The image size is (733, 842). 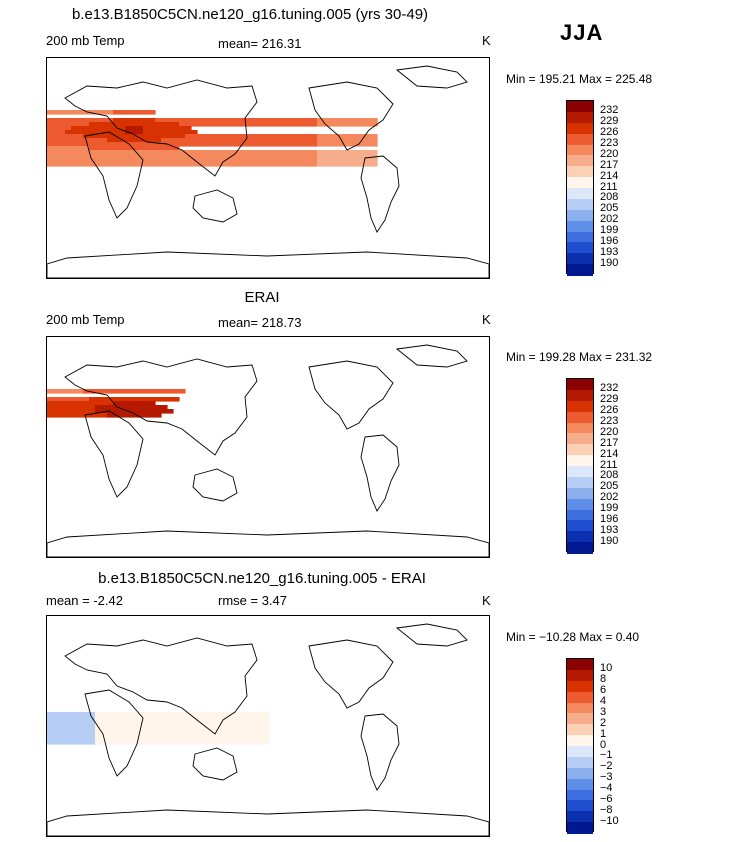 What do you see at coordinates (606, 809) in the screenshot?
I see `colorbar-label: −8` at bounding box center [606, 809].